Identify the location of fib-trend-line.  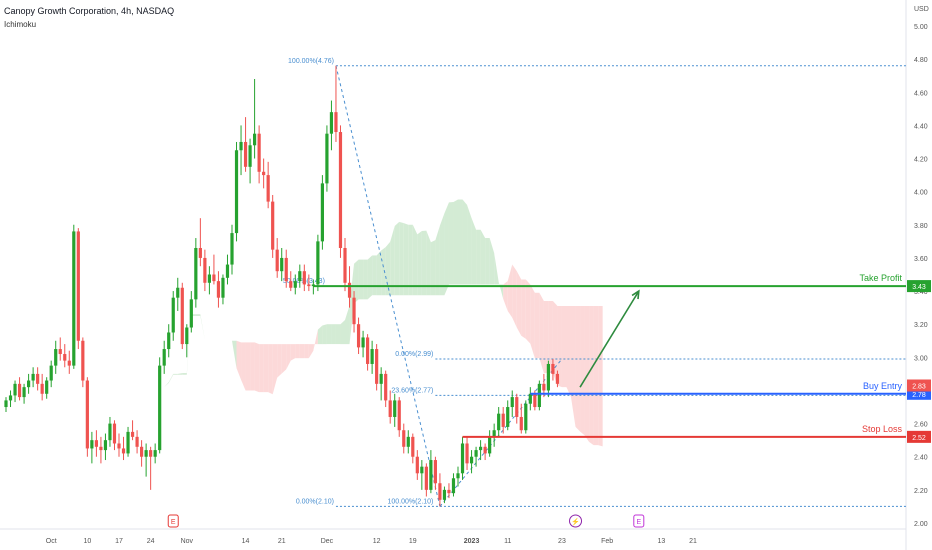
(501, 432).